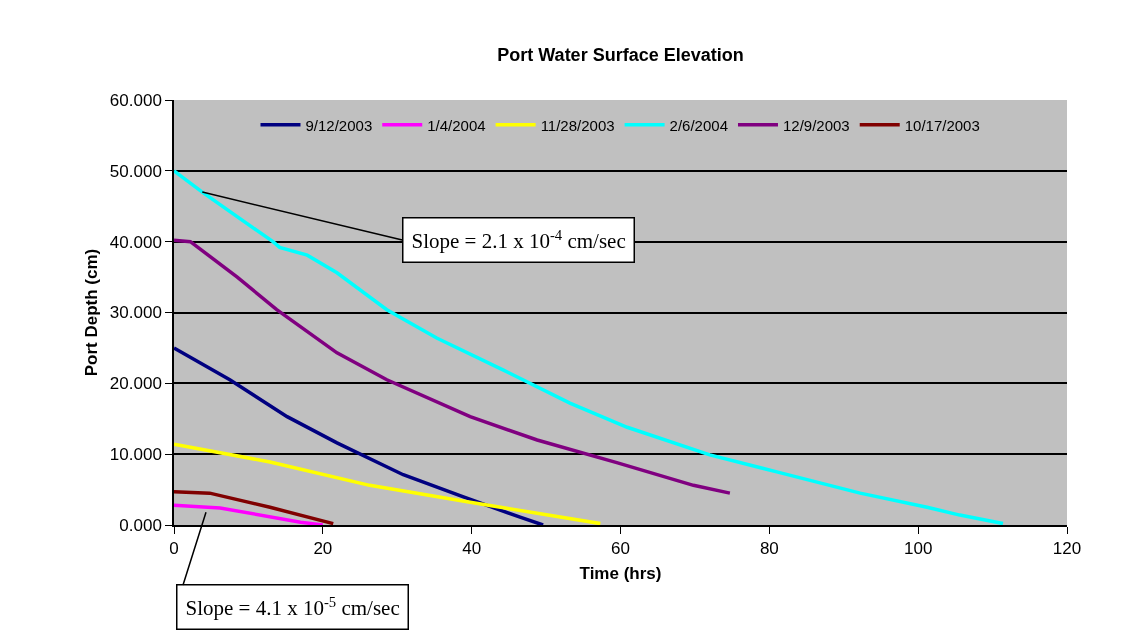 The height and width of the screenshot is (641, 1126). I want to click on chart-title: Port Water Surface Elevation, so click(620, 54).